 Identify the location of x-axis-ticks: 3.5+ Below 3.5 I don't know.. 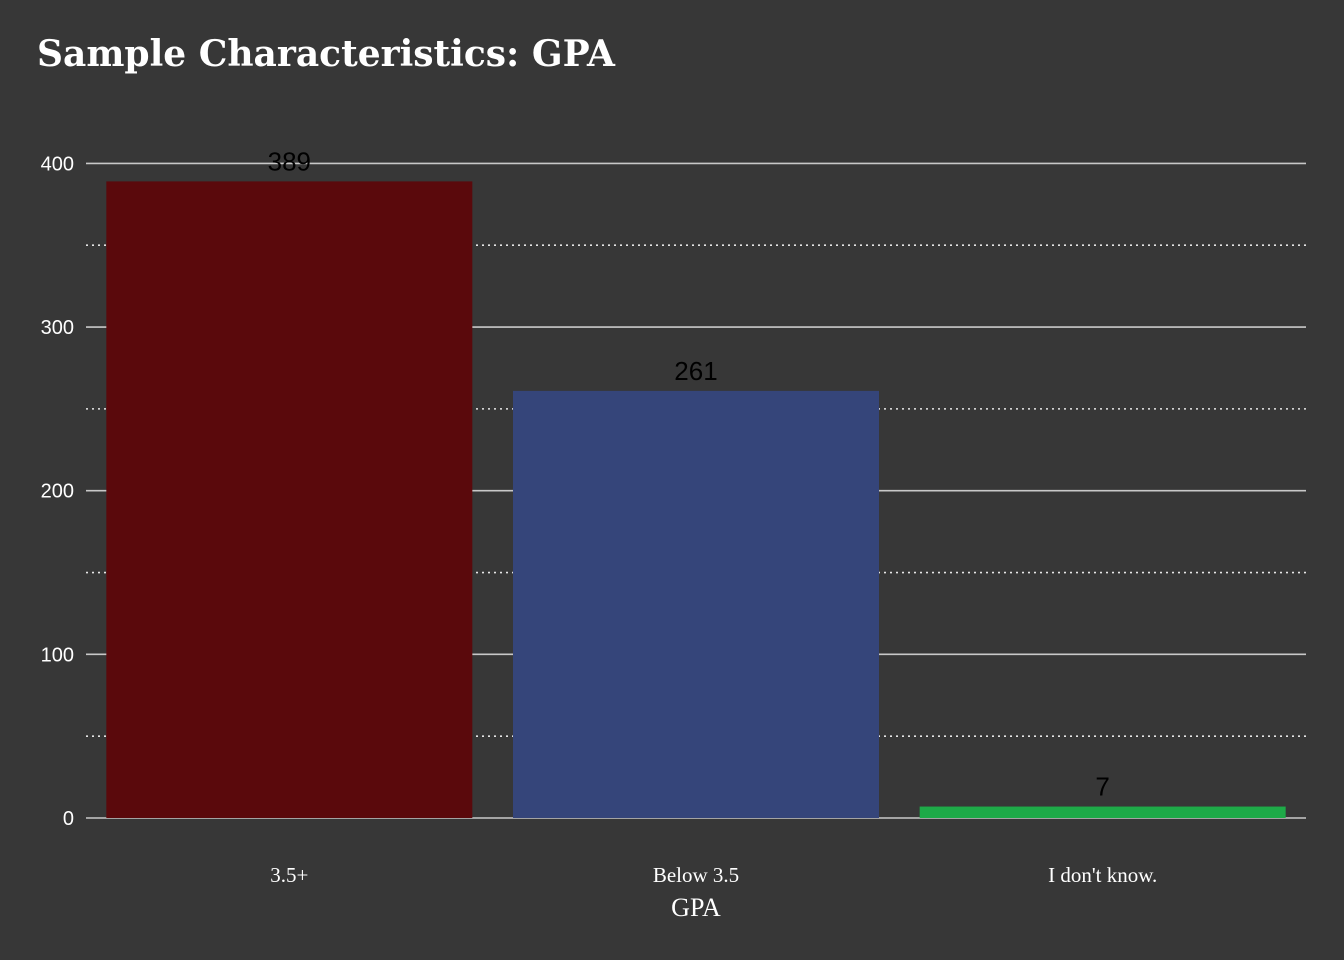
(713, 875).